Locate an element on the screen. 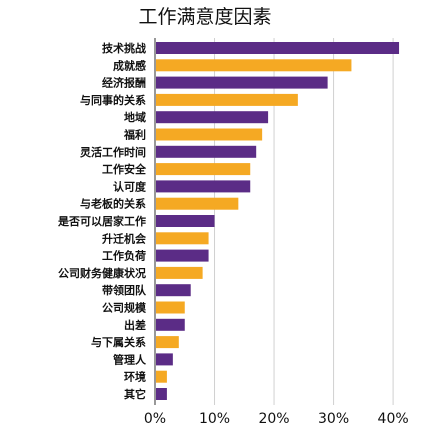  x-tick-label: 0% is located at coordinates (155, 419).